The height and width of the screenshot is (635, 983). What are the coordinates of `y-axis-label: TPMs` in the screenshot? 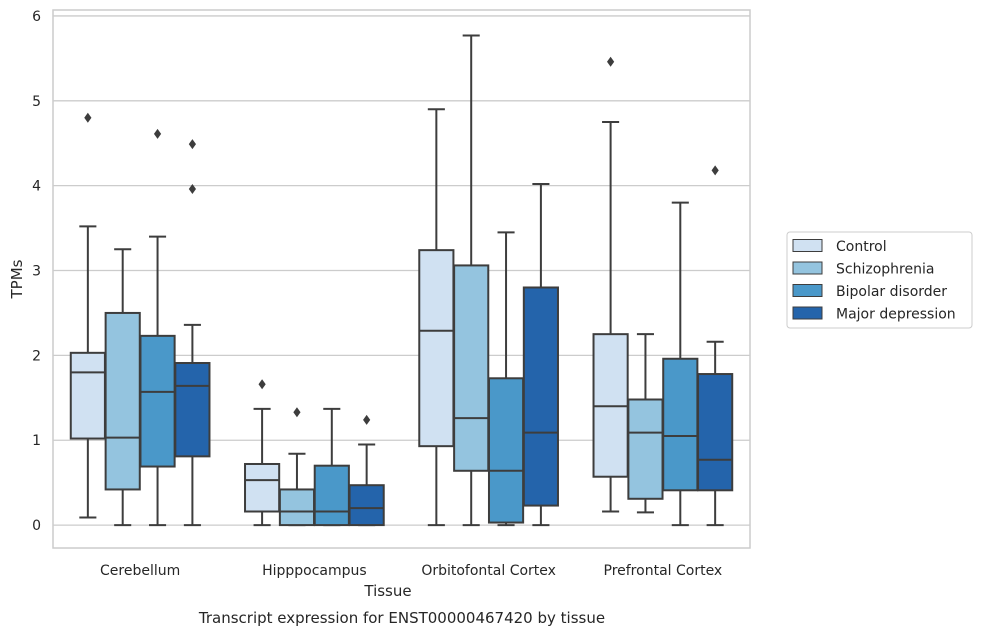 It's located at (17, 279).